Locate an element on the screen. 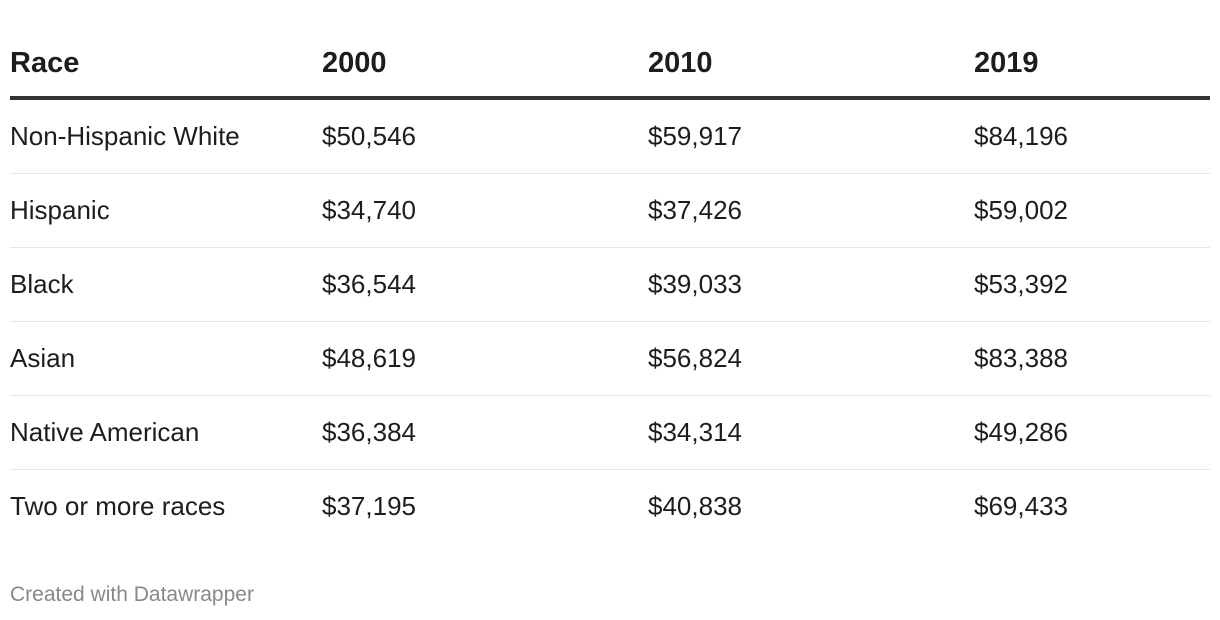  column-header-2010: 2010 is located at coordinates (811, 65).